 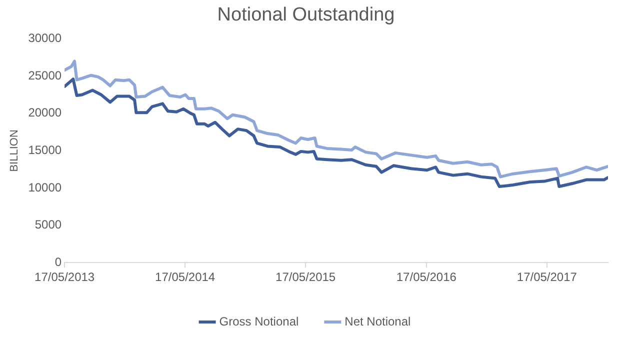 What do you see at coordinates (185, 277) in the screenshot?
I see `x-tick-label: 17/05/2014` at bounding box center [185, 277].